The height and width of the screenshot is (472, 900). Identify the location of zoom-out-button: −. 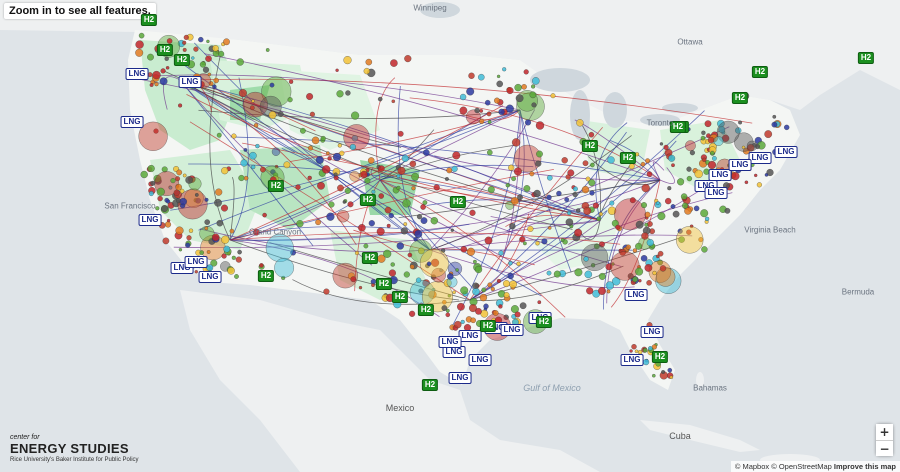
(884, 448).